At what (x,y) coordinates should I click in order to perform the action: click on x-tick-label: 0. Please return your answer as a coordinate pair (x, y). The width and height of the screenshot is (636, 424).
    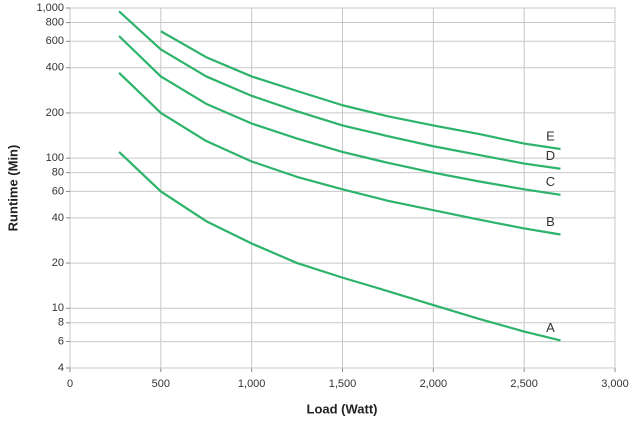
    Looking at the image, I should click on (70, 384).